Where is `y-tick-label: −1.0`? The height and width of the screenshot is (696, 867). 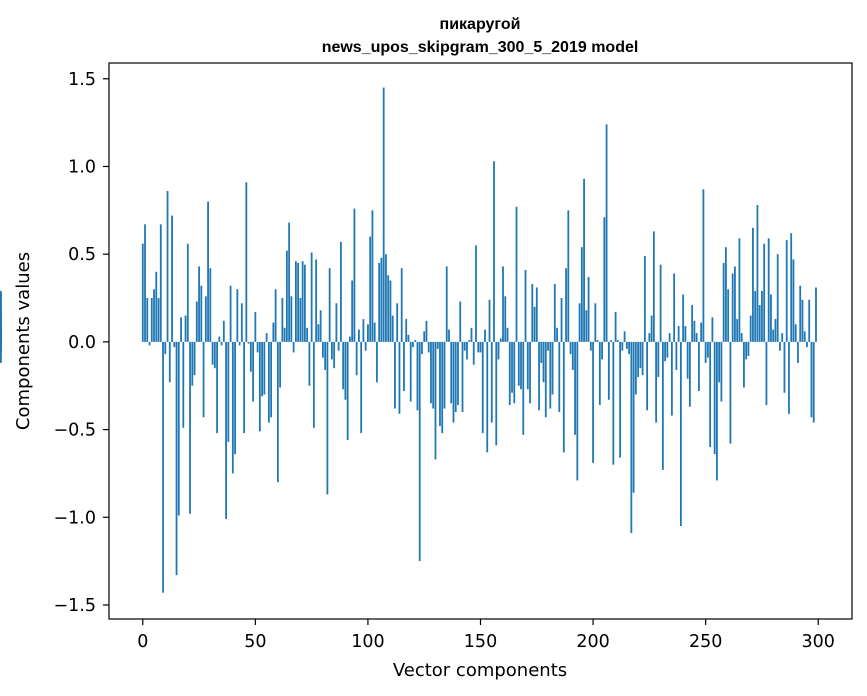
y-tick-label: −1.0 is located at coordinates (75, 518).